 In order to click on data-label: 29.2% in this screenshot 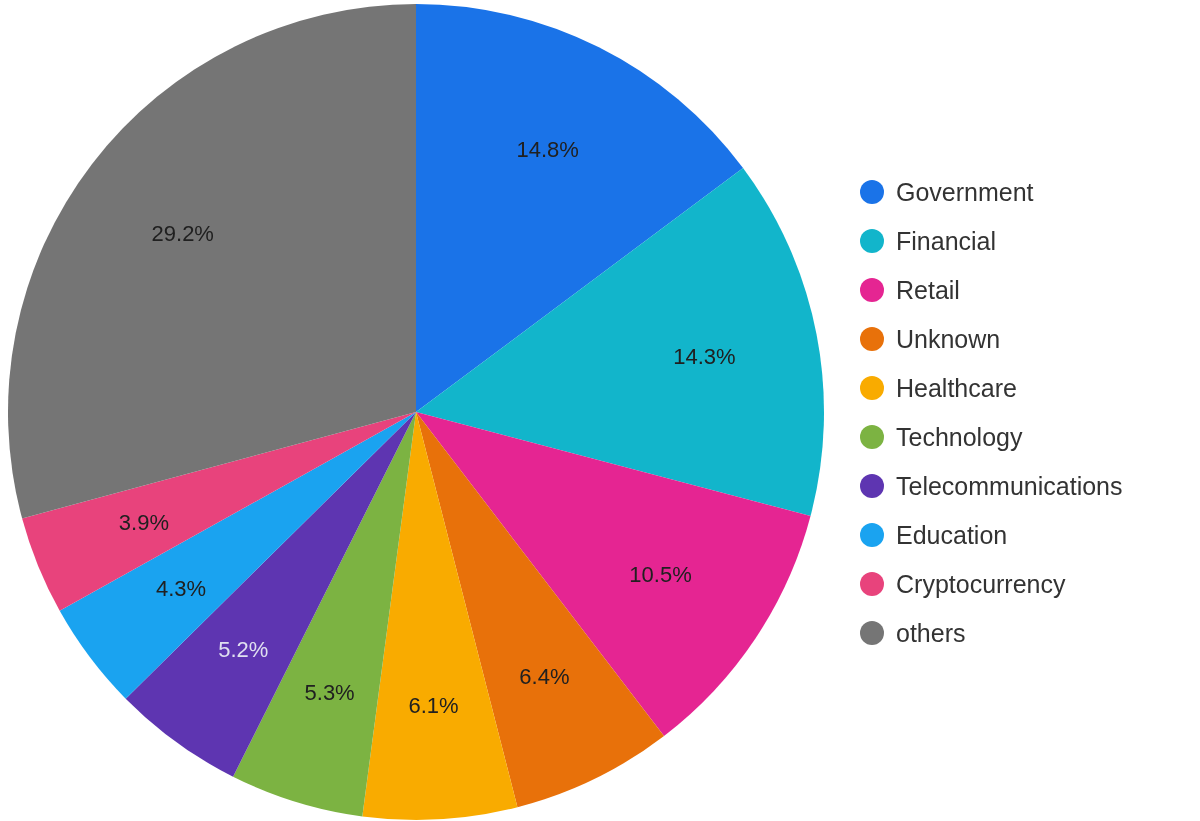, I will do `click(182, 233)`.